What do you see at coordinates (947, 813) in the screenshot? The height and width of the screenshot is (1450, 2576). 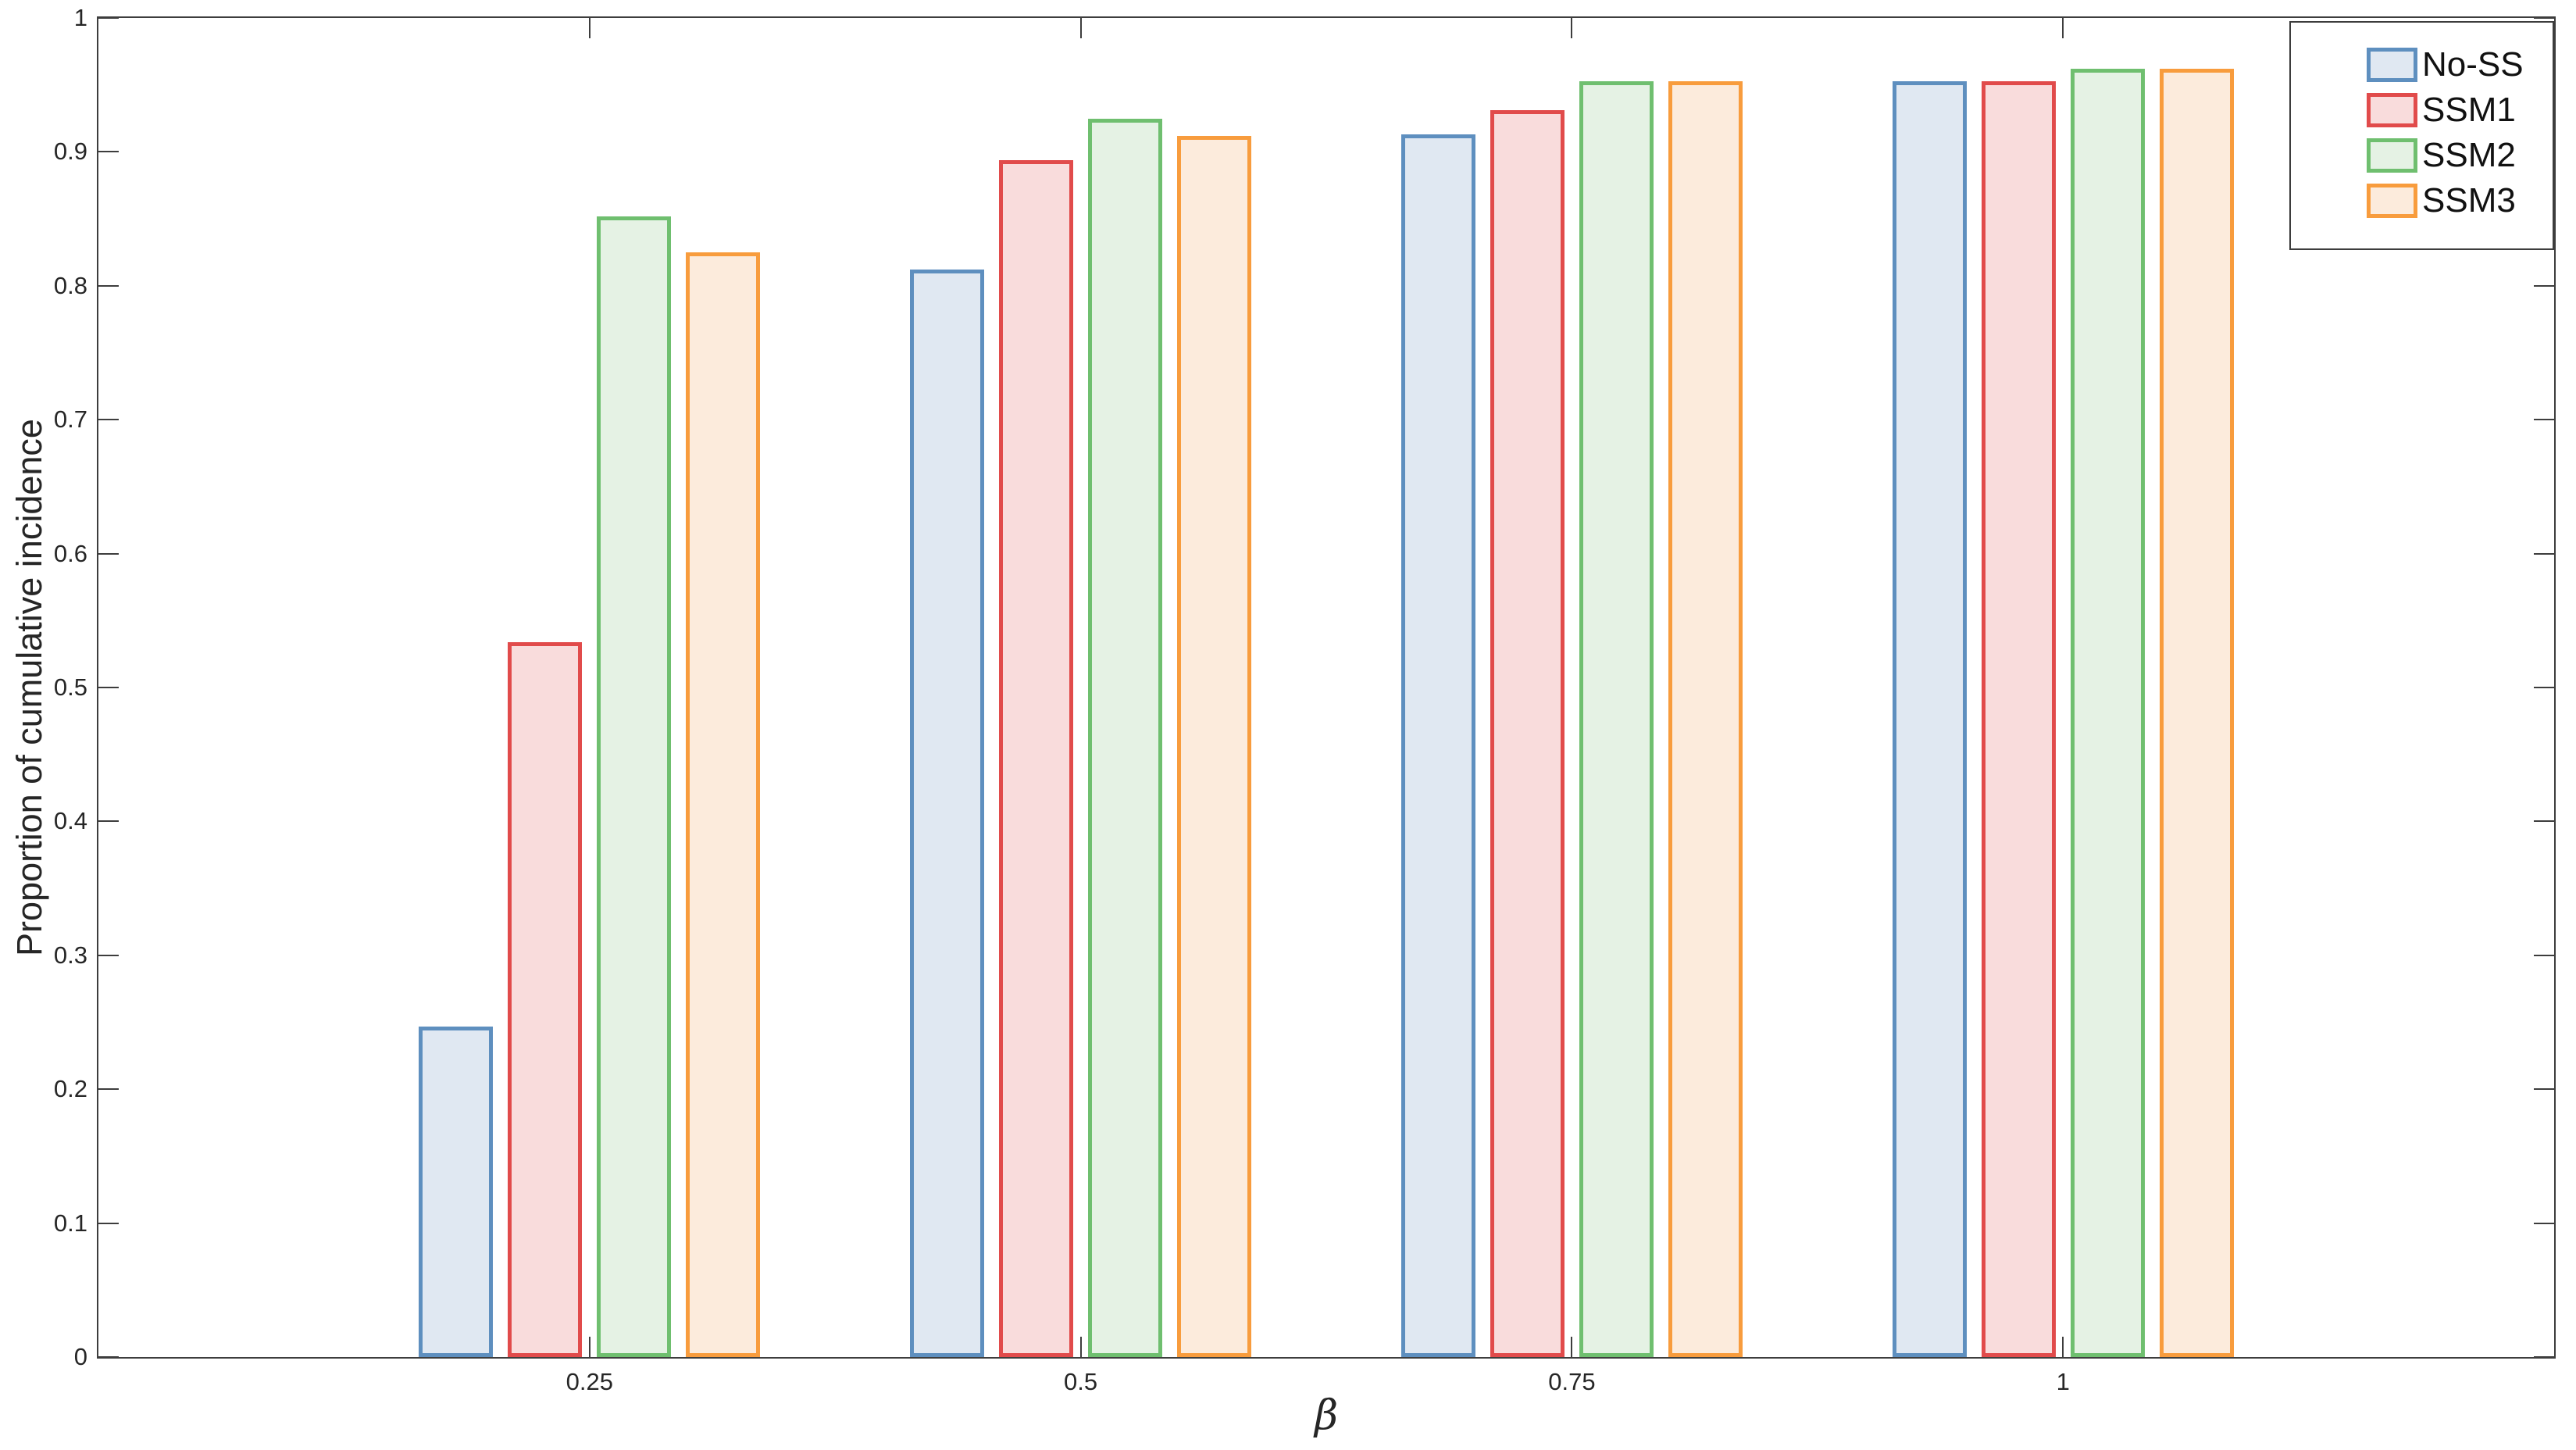 I see `bar-No-SS-beta-0.5` at bounding box center [947, 813].